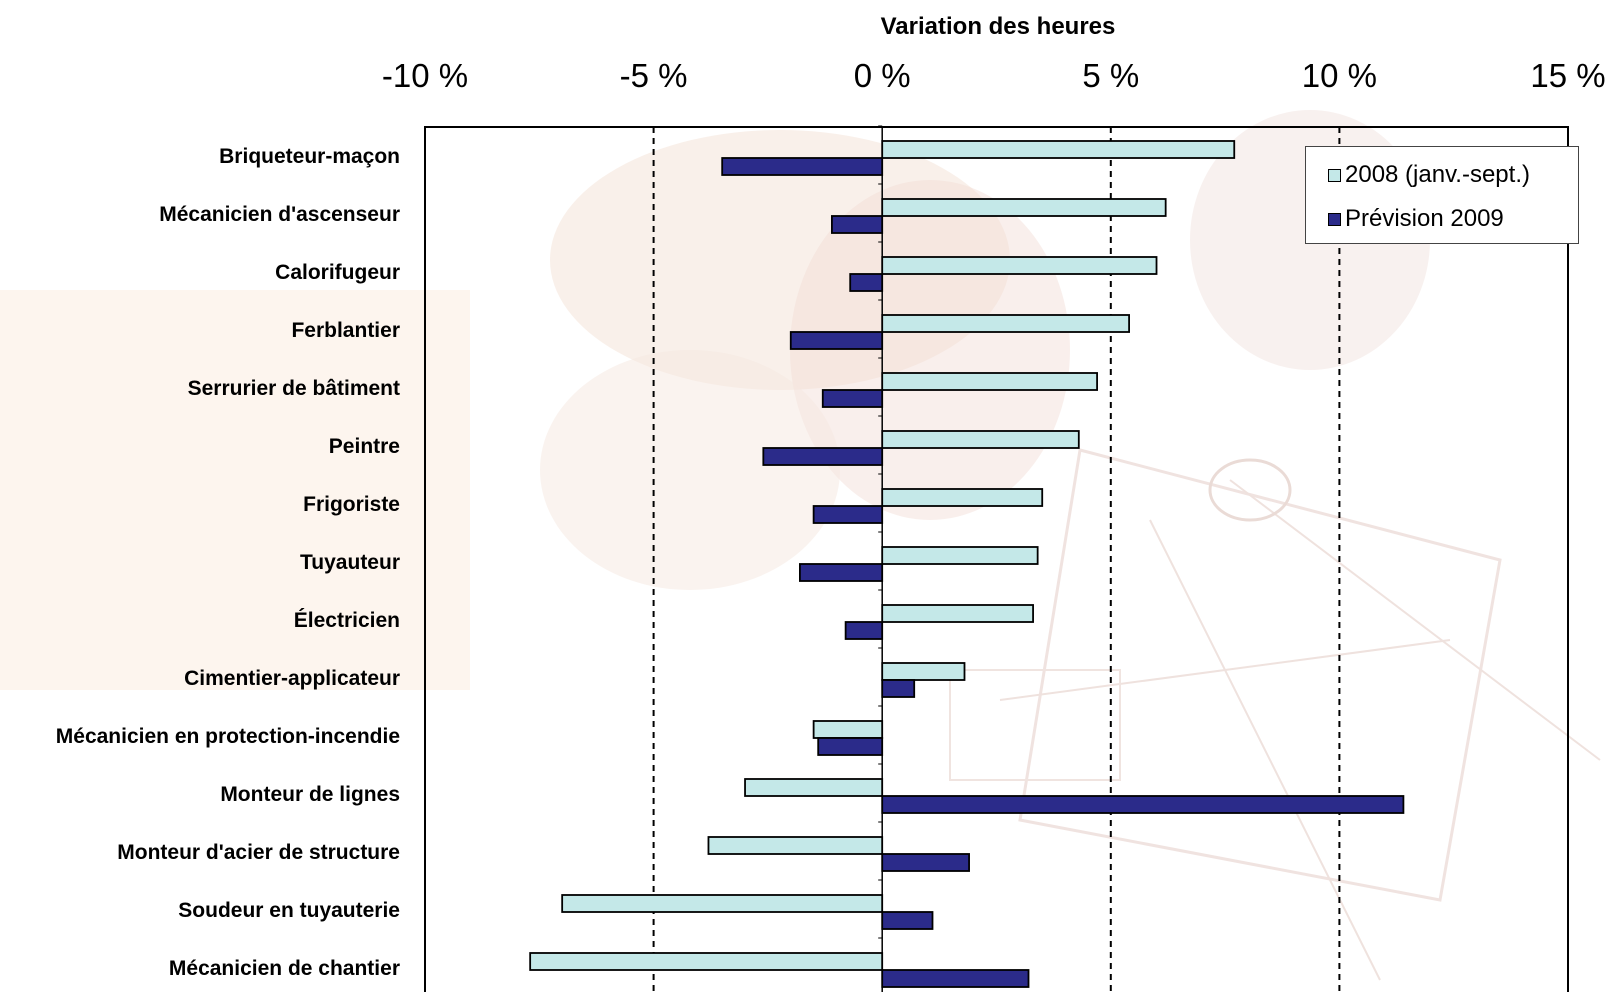 The width and height of the screenshot is (1612, 992). What do you see at coordinates (351, 504) in the screenshot?
I see `category-label: Frigoriste` at bounding box center [351, 504].